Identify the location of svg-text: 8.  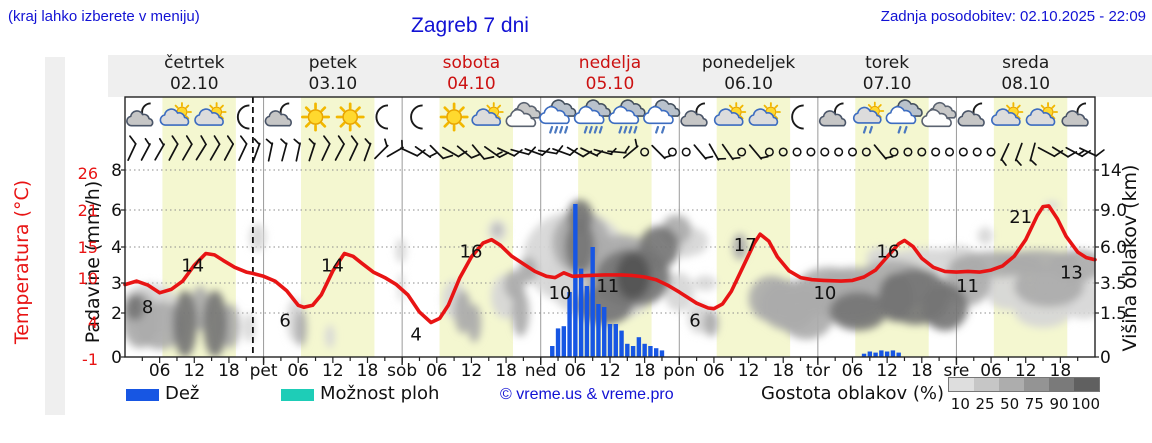
(116, 171).